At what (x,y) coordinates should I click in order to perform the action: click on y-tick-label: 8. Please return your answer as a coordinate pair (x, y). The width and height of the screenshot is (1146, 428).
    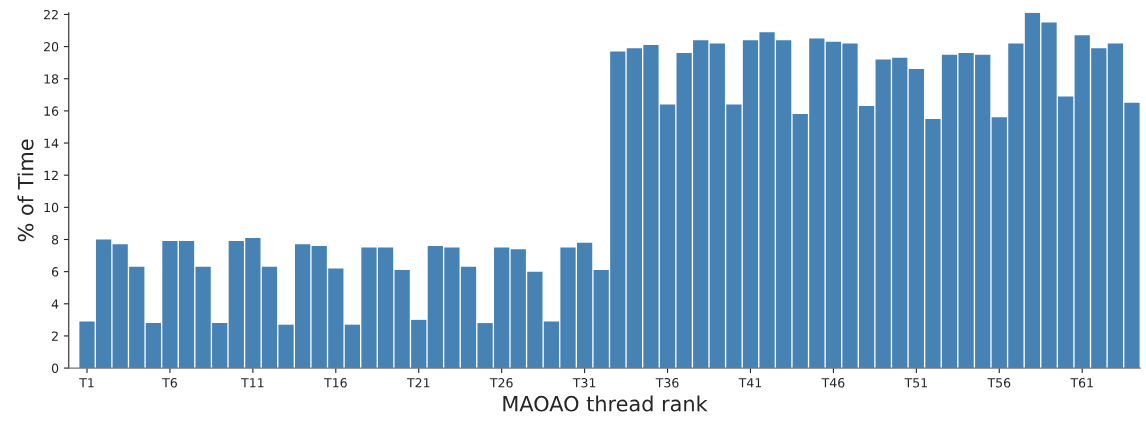
    Looking at the image, I should click on (55, 239).